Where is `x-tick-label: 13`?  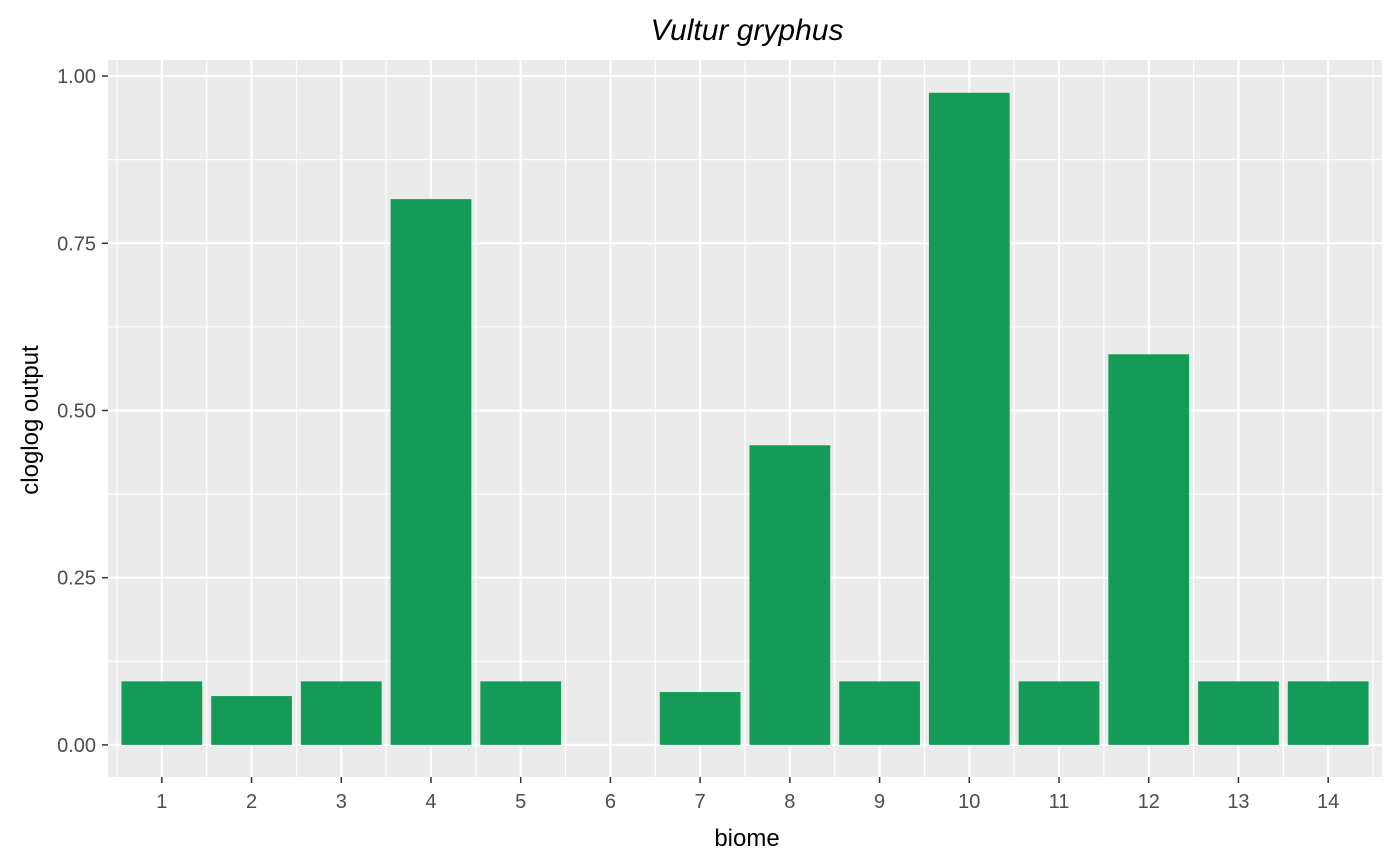
x-tick-label: 13 is located at coordinates (1238, 802).